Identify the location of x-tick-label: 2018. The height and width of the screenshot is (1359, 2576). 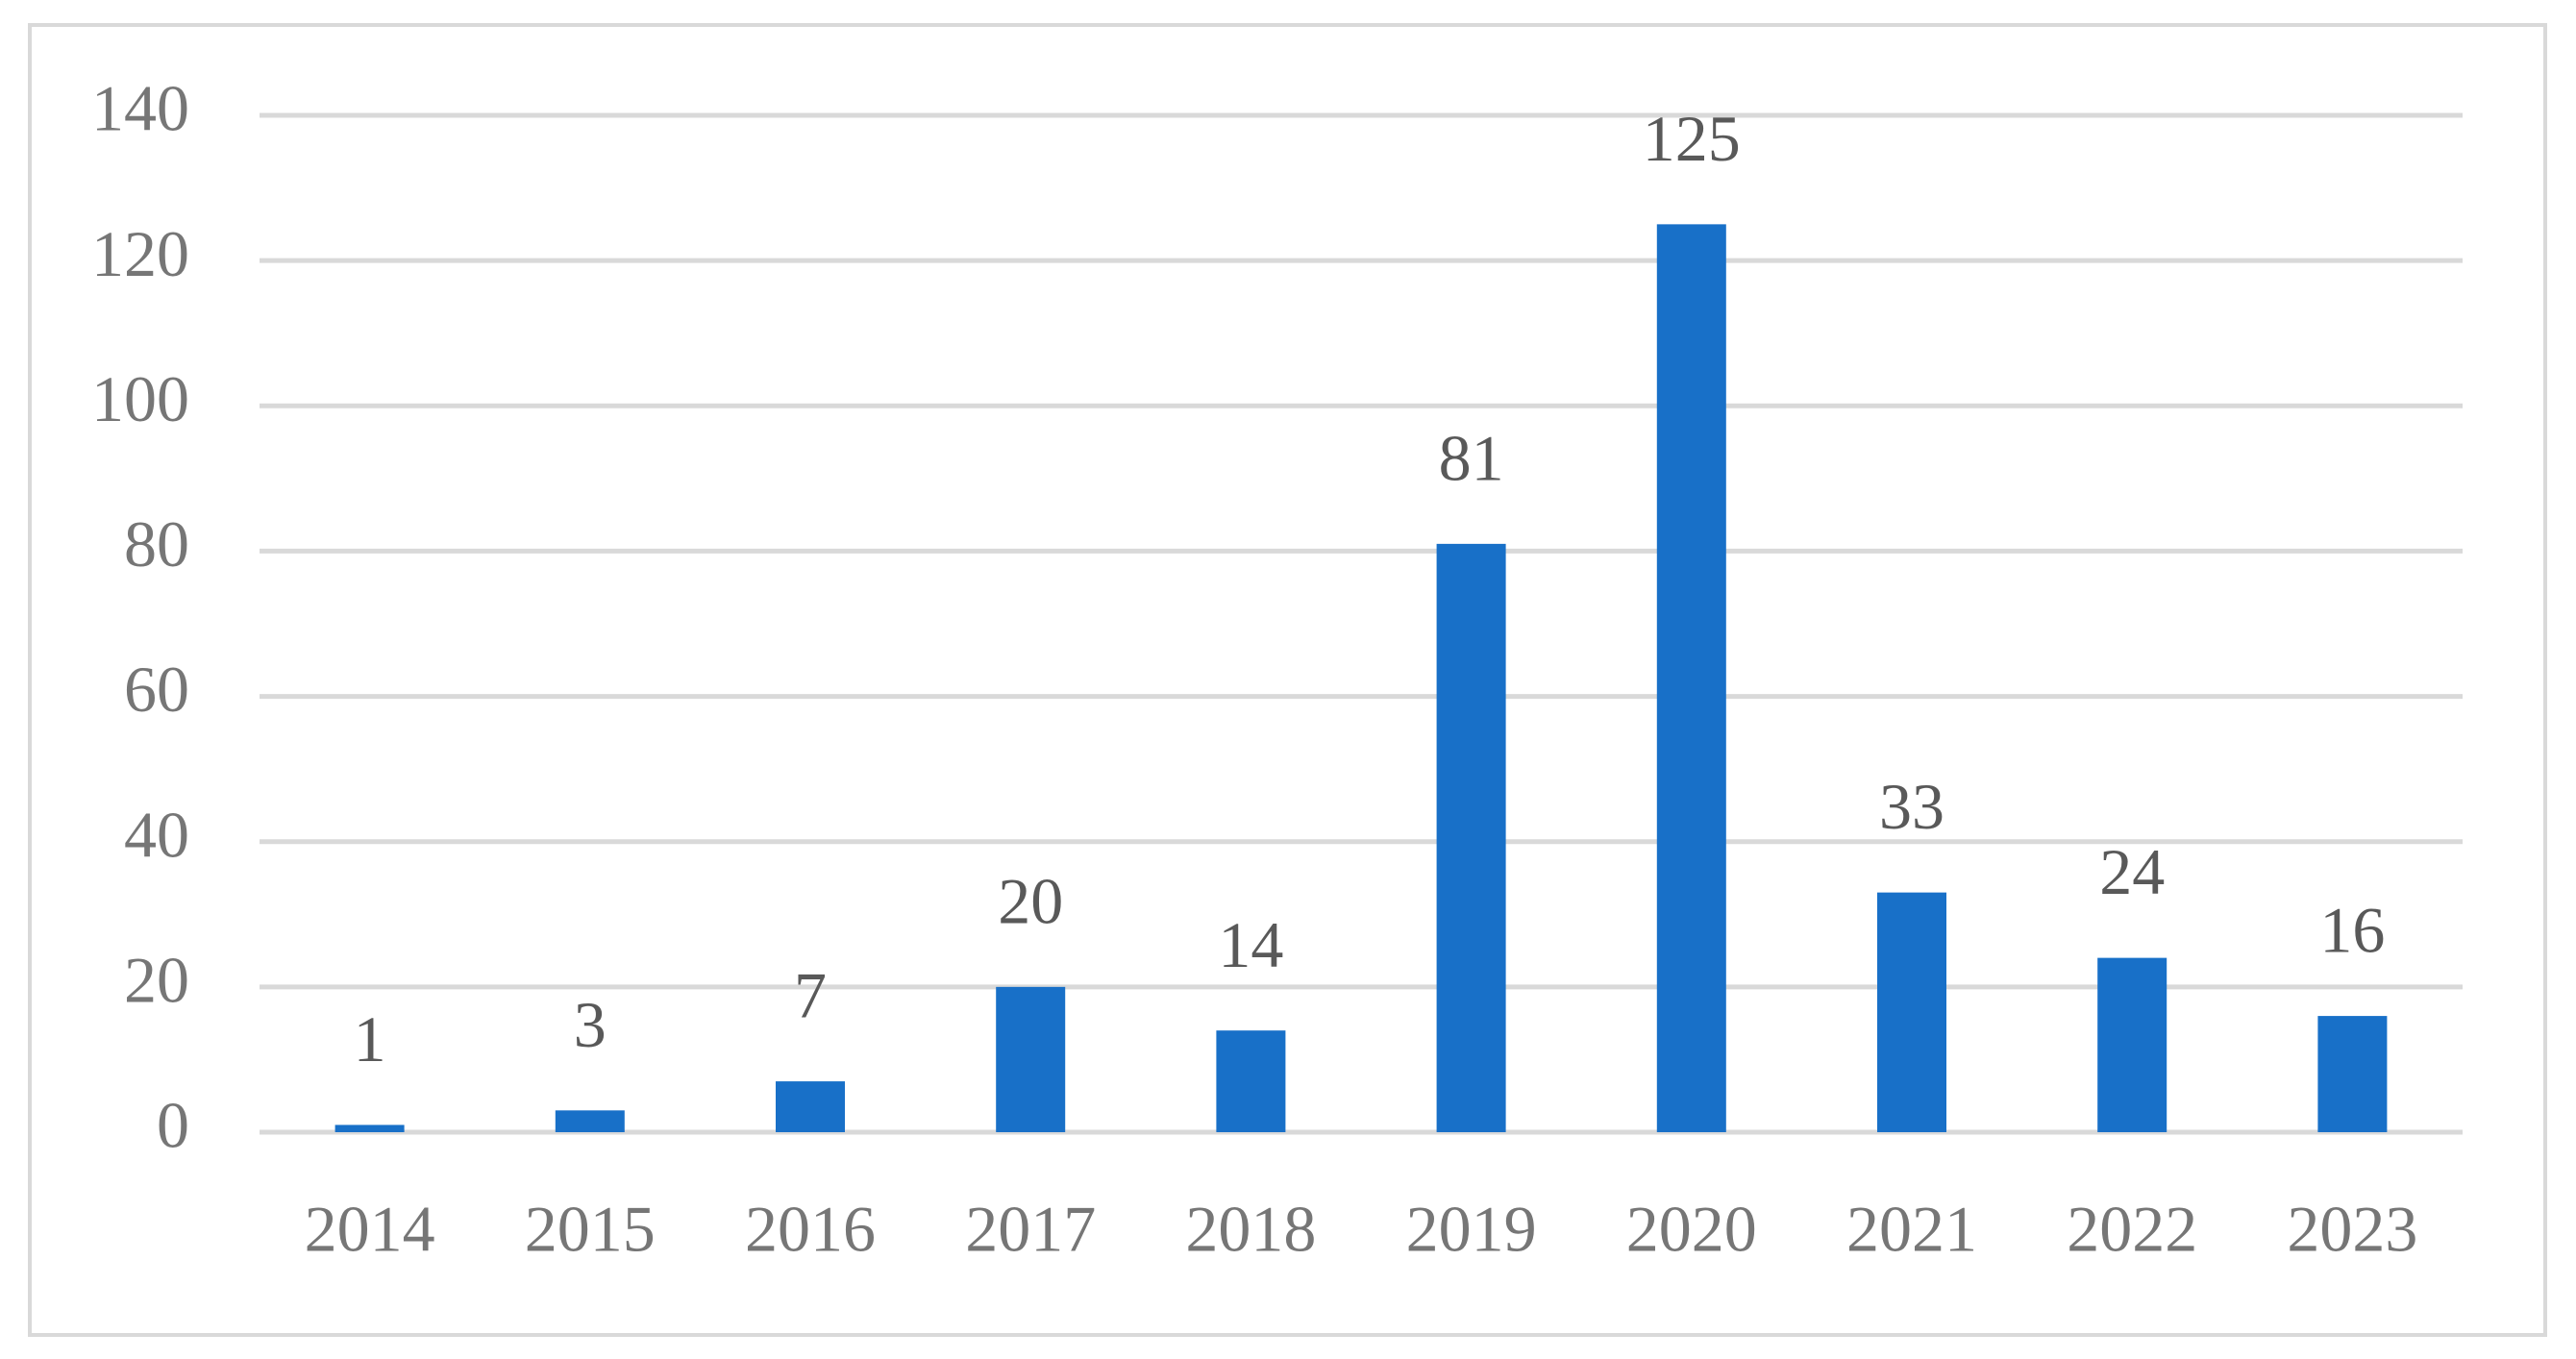
(1250, 1229).